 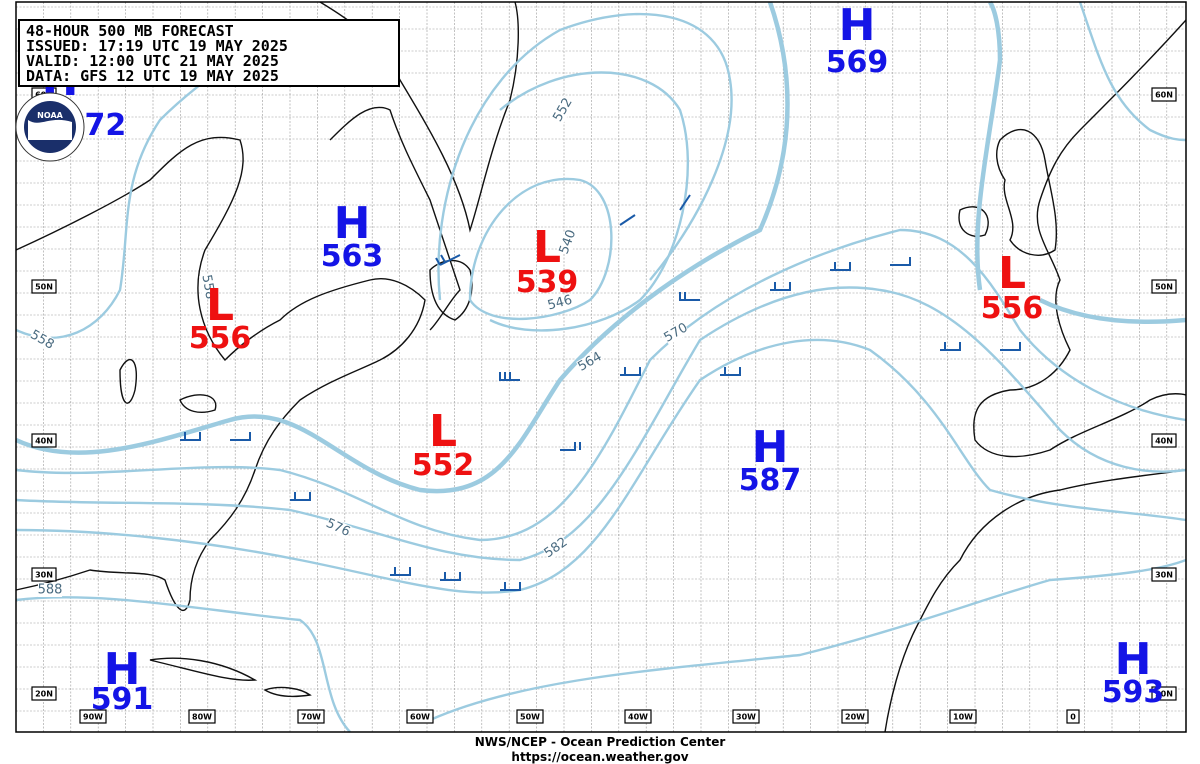 What do you see at coordinates (770, 480) in the screenshot?
I see `center-value: 587` at bounding box center [770, 480].